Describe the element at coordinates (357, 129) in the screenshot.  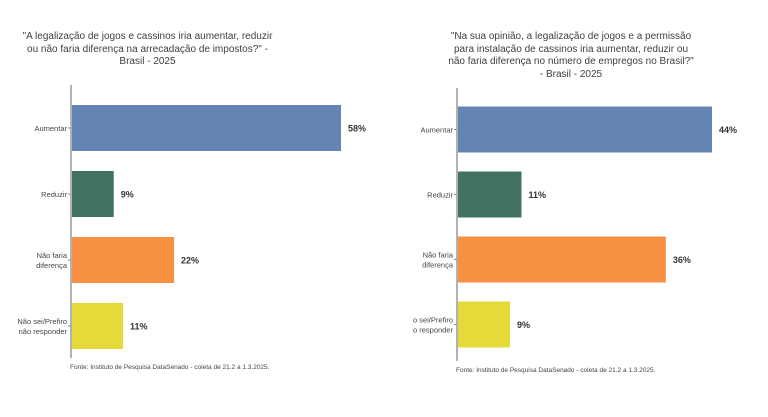
I see `data-label: 58%` at that location.